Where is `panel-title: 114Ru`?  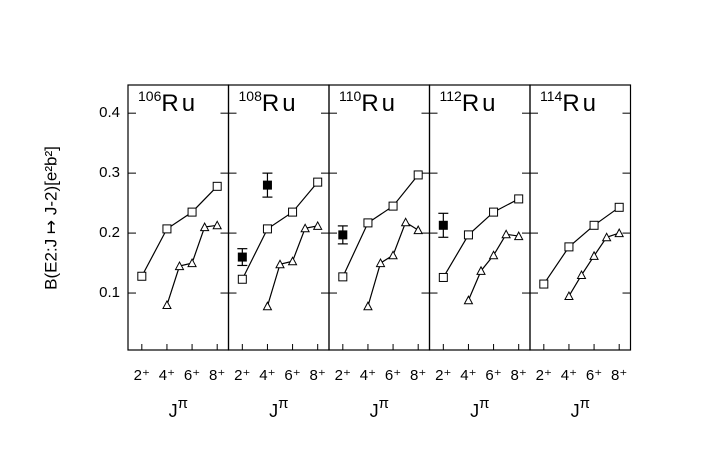
panel-title: 114Ru is located at coordinates (569, 103).